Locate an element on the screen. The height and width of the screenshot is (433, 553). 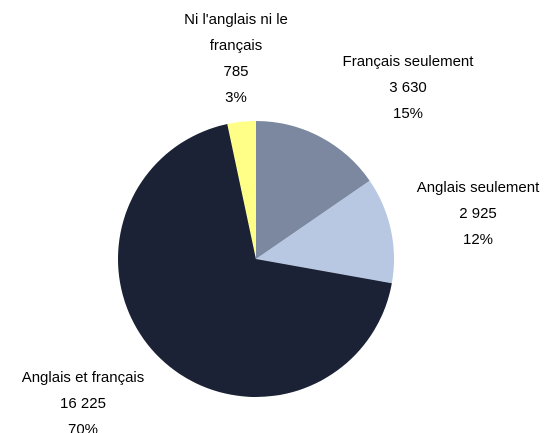
slice-label: Français seulement 3 630 15% is located at coordinates (408, 88).